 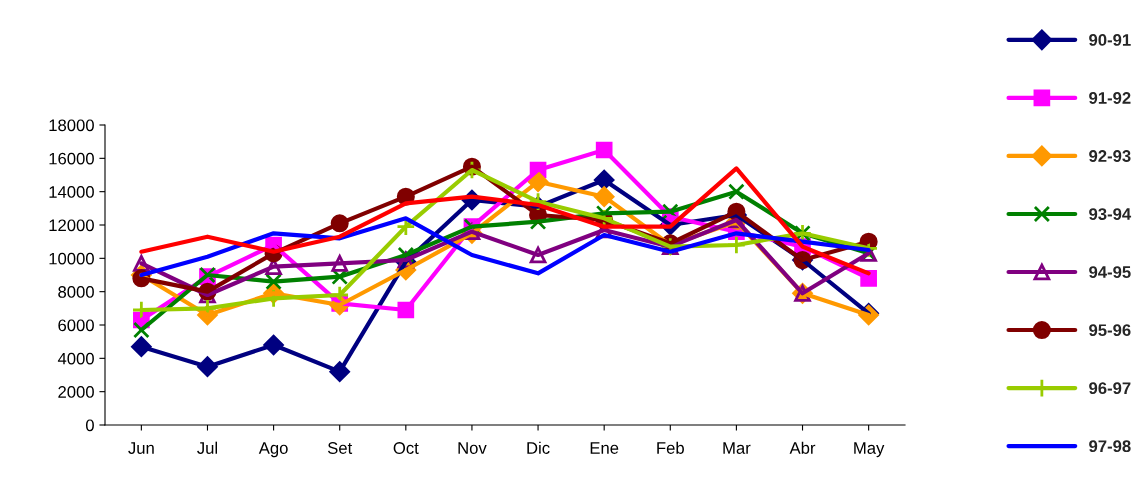 What do you see at coordinates (1110, 214) in the screenshot?
I see `legend-label: 93-94` at bounding box center [1110, 214].